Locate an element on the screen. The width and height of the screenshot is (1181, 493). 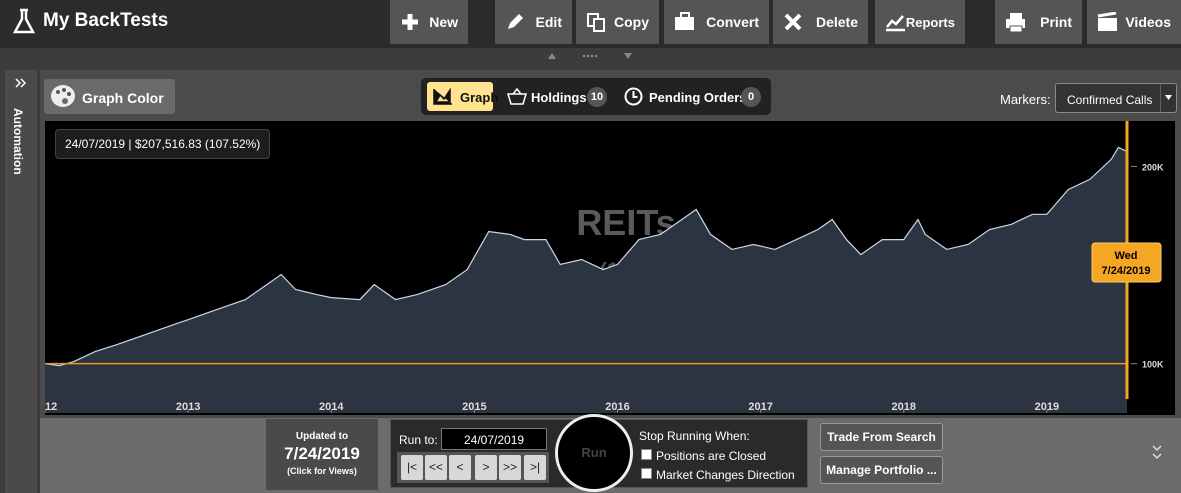
app-title: My BackTests is located at coordinates (106, 20).